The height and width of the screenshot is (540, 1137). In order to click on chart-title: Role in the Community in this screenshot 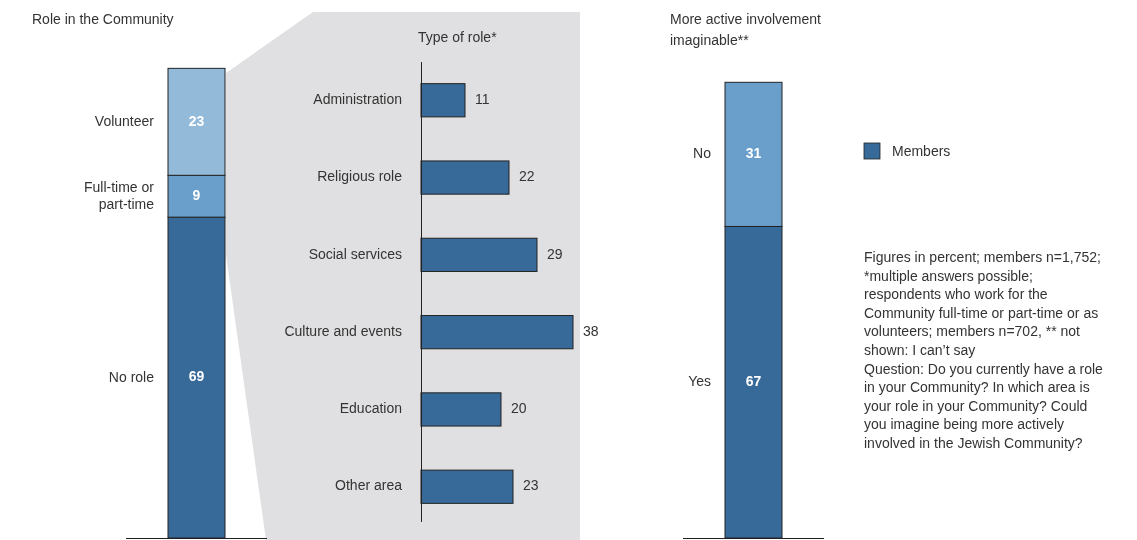, I will do `click(103, 19)`.